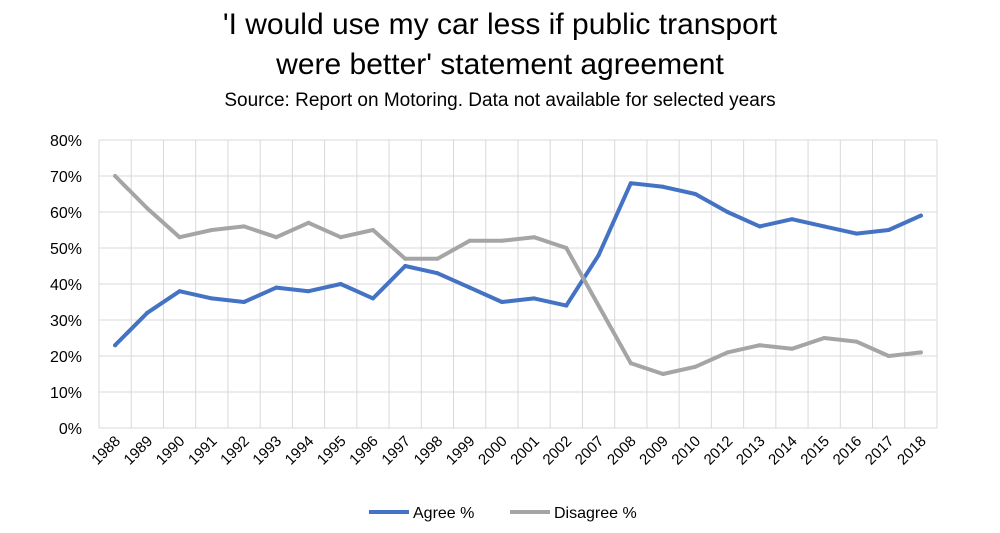 The height and width of the screenshot is (533, 1000). Describe the element at coordinates (558, 451) in the screenshot. I see `x-tick-label: 2002` at that location.